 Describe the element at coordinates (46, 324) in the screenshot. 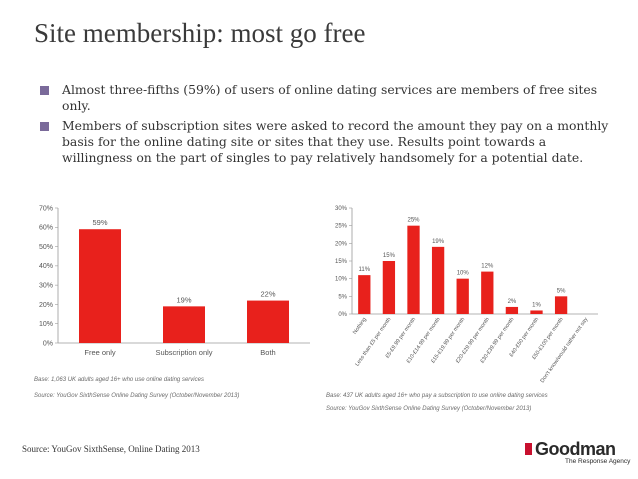

I see `chart1-y-tick-label: 10%` at that location.